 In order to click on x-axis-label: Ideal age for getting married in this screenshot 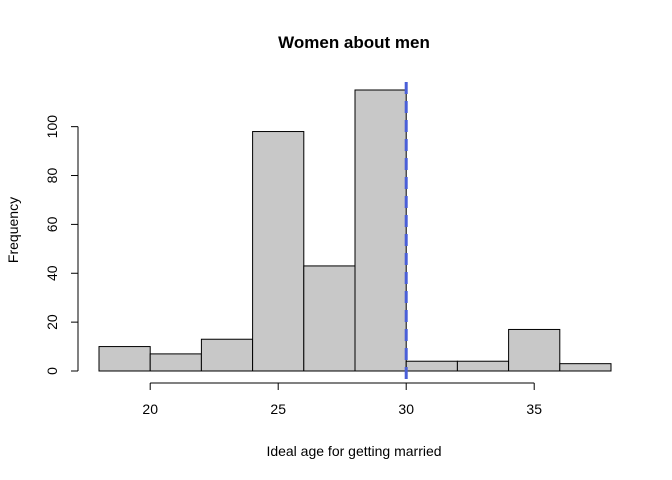, I will do `click(353, 451)`.